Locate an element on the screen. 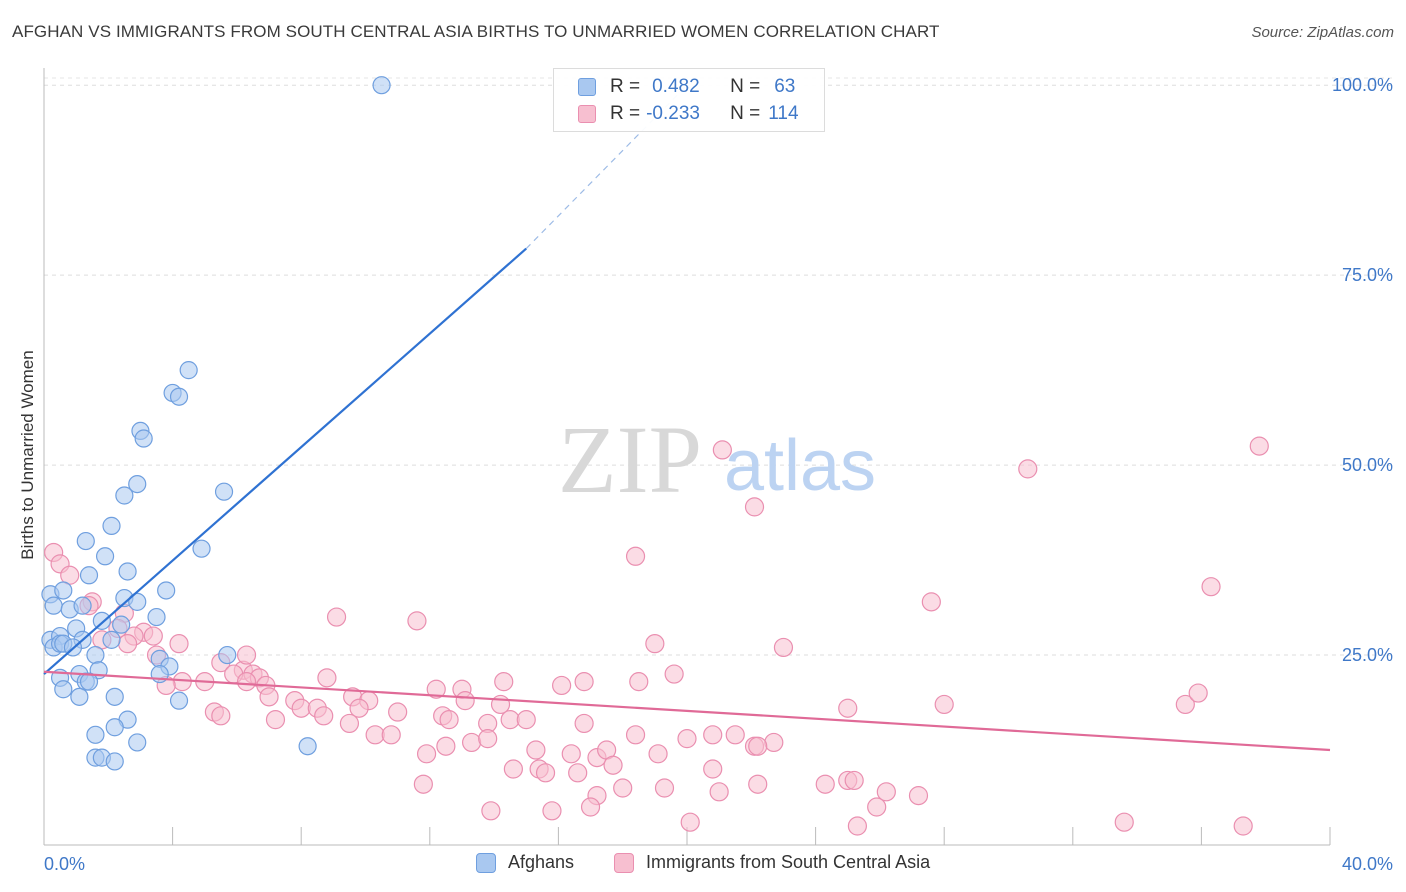 The height and width of the screenshot is (892, 1406). legend-row-afghans: R = 0.482 N = 63 is located at coordinates (686, 87).